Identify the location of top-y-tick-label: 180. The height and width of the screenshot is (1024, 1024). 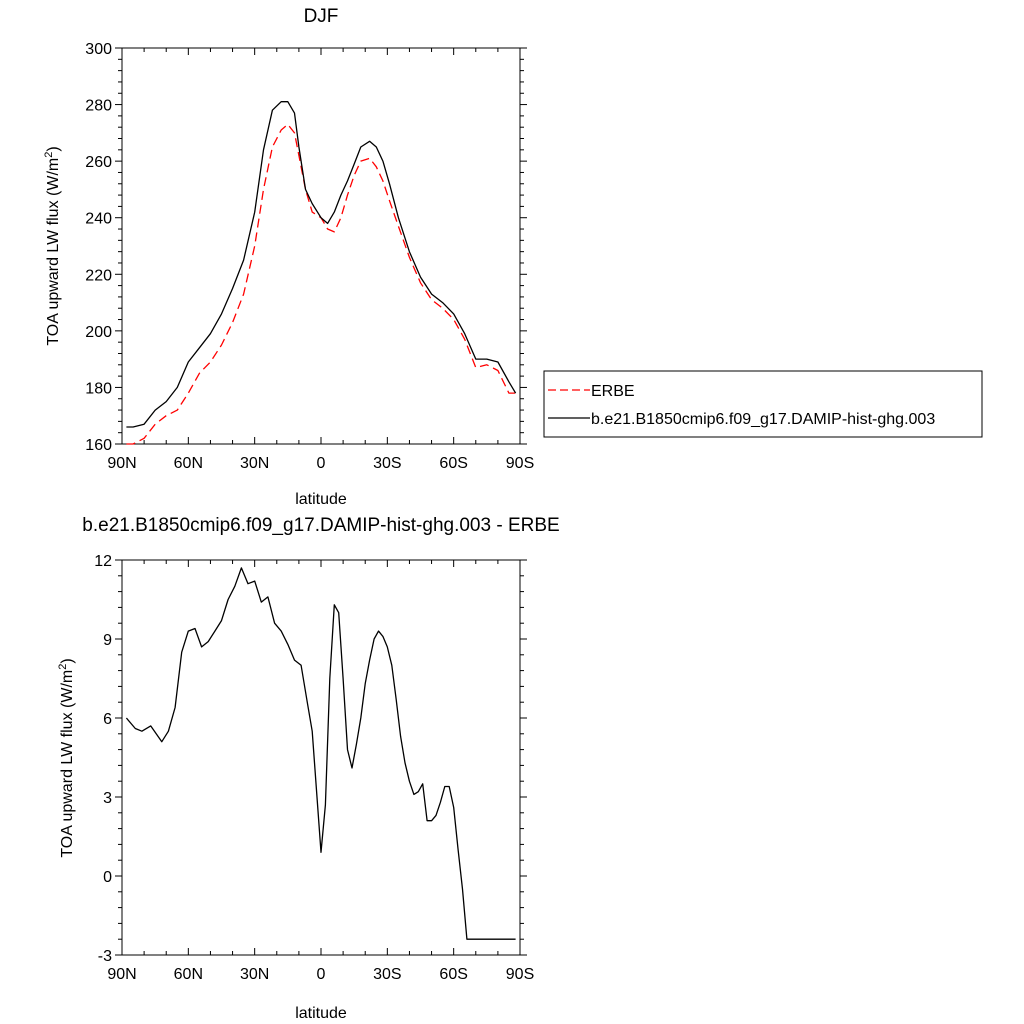
(98, 388).